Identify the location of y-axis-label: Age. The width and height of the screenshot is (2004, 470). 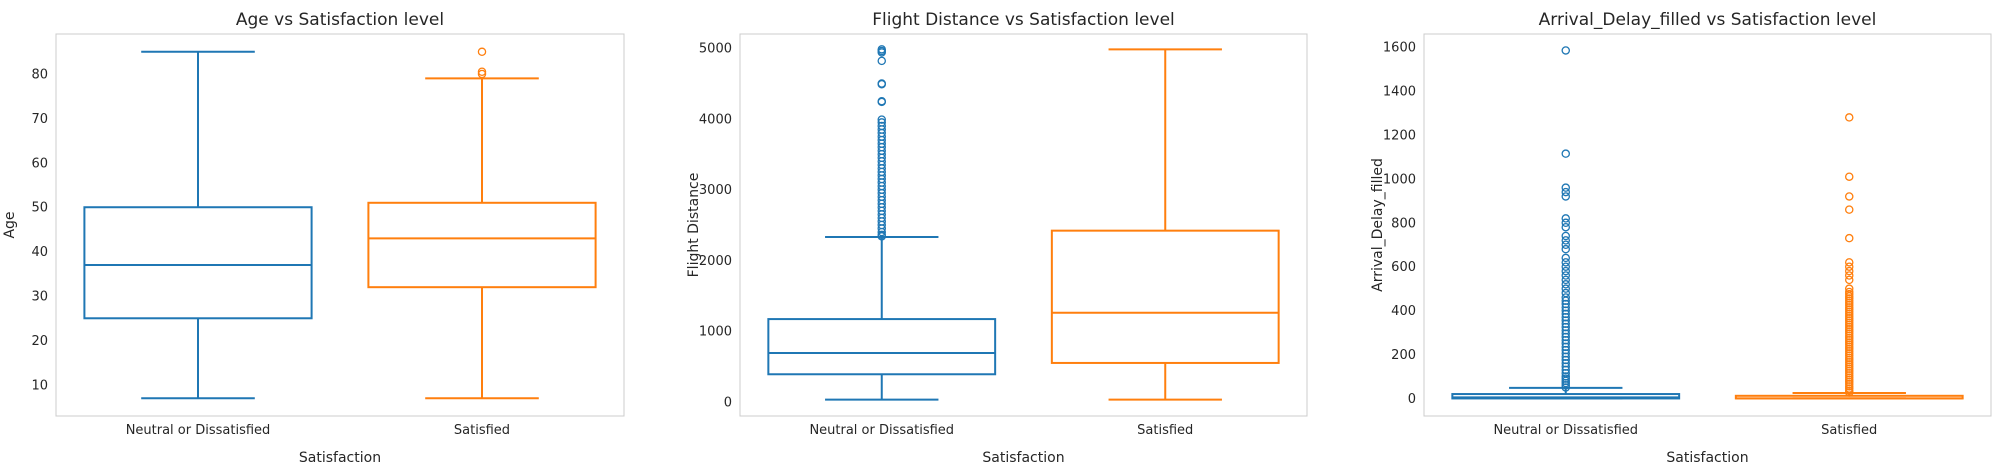
(10, 224).